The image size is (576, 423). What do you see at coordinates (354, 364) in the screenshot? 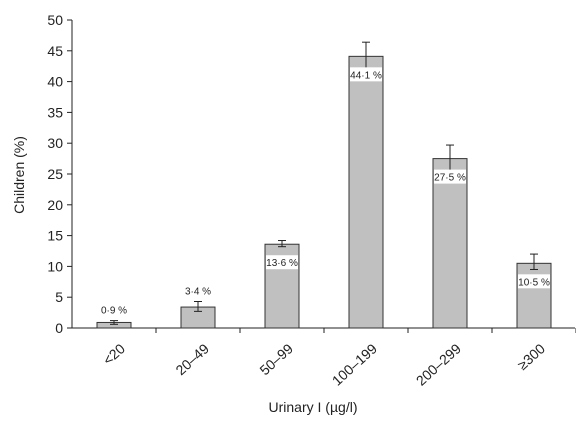
I see `x-tick-label: 100–199` at bounding box center [354, 364].